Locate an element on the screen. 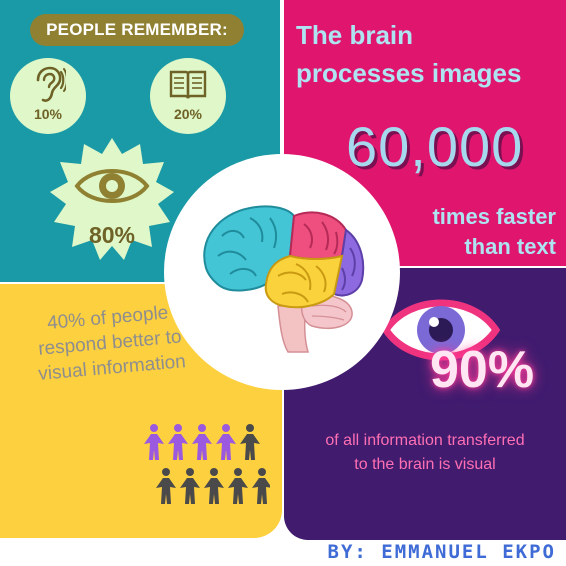 This screenshot has width=566, height=566. brain-speed-number: 60,000 is located at coordinates (435, 146).